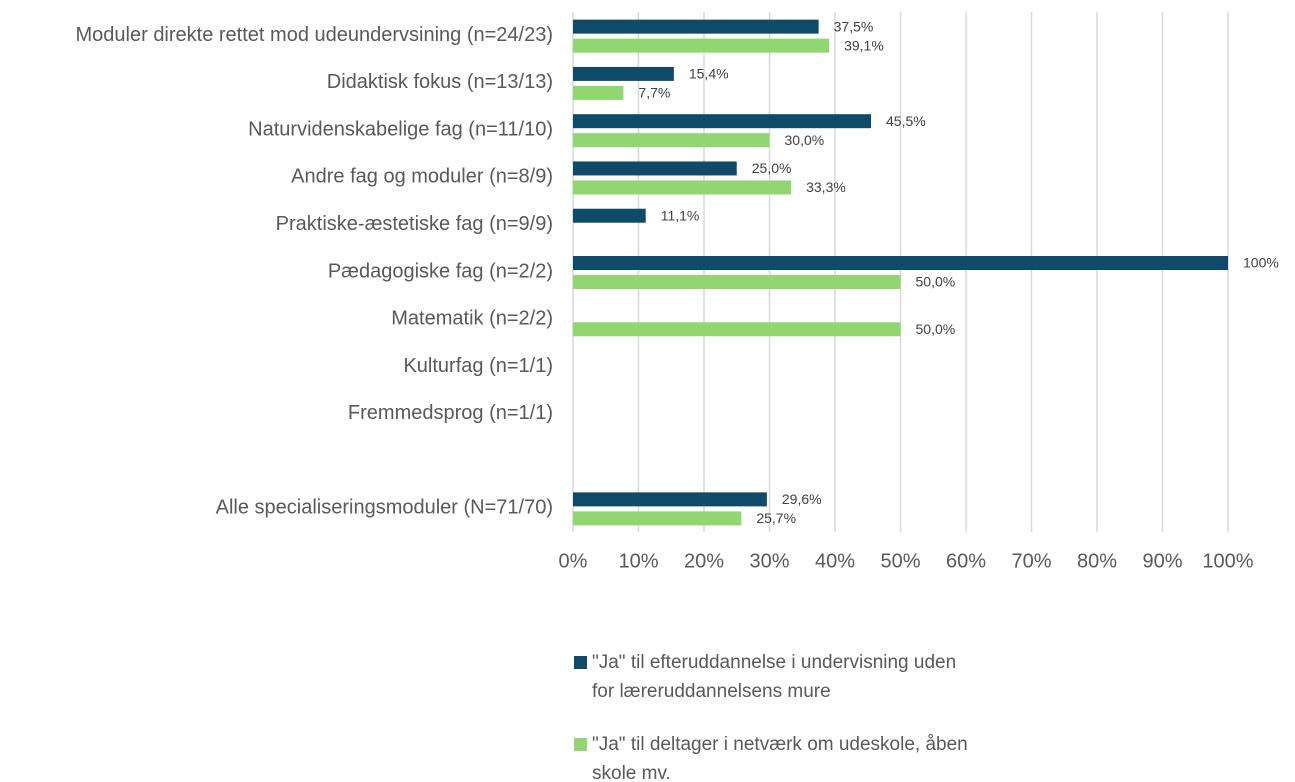  What do you see at coordinates (835, 561) in the screenshot?
I see `x-tick-label: 40%` at bounding box center [835, 561].